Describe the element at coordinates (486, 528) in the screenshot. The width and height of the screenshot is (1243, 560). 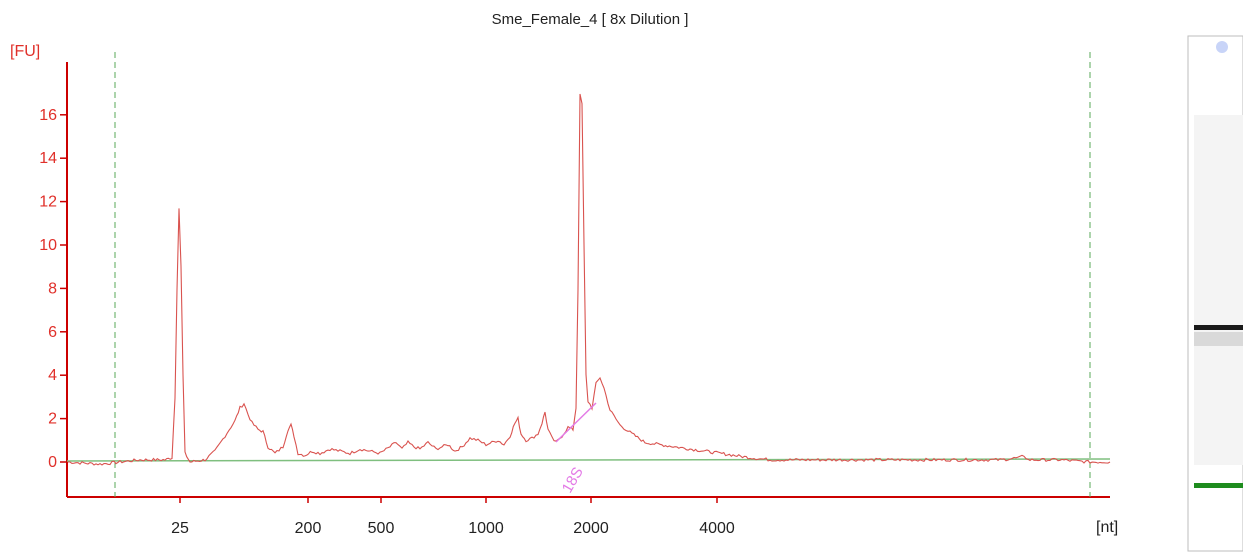
I see `x-tick-label: 1000` at that location.